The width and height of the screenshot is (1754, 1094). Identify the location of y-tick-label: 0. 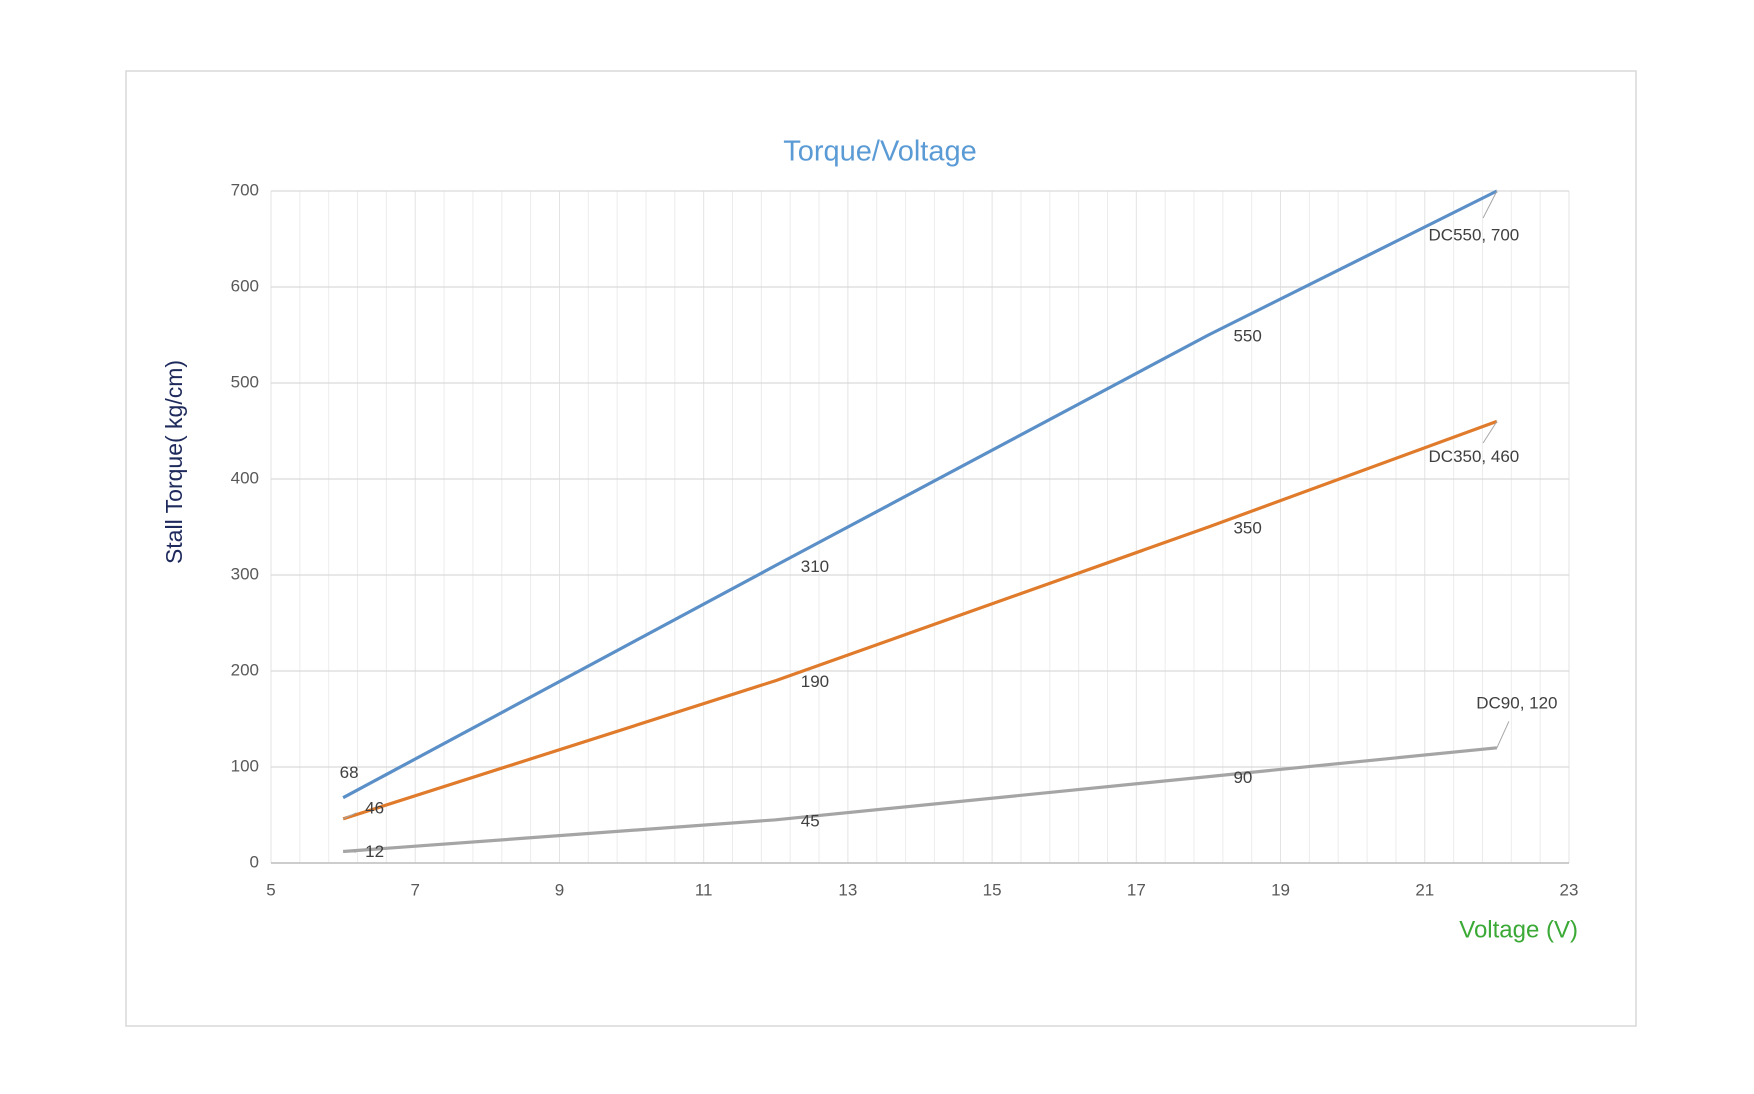
(254, 861).